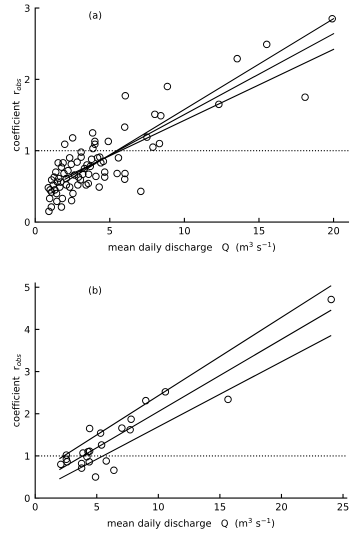 The image size is (352, 535). I want to click on annotation: (b), so click(95, 290).